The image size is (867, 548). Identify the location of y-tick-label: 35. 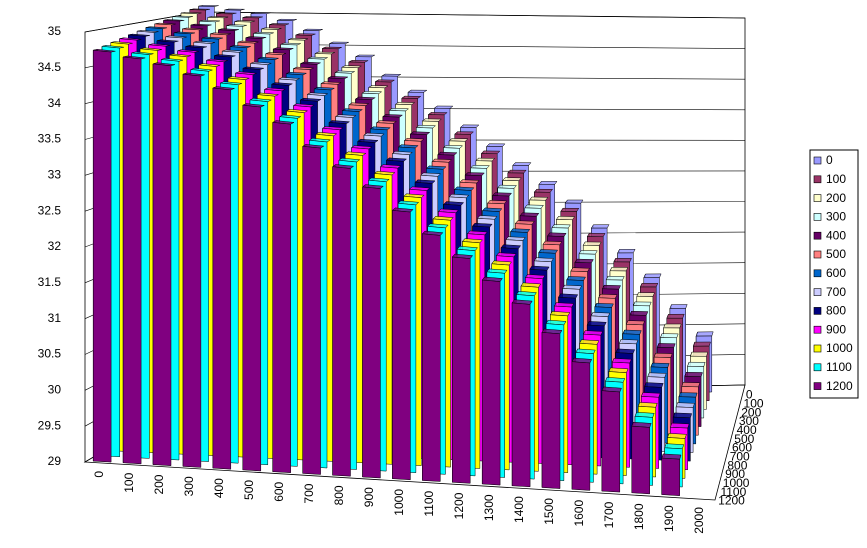
(55, 31).